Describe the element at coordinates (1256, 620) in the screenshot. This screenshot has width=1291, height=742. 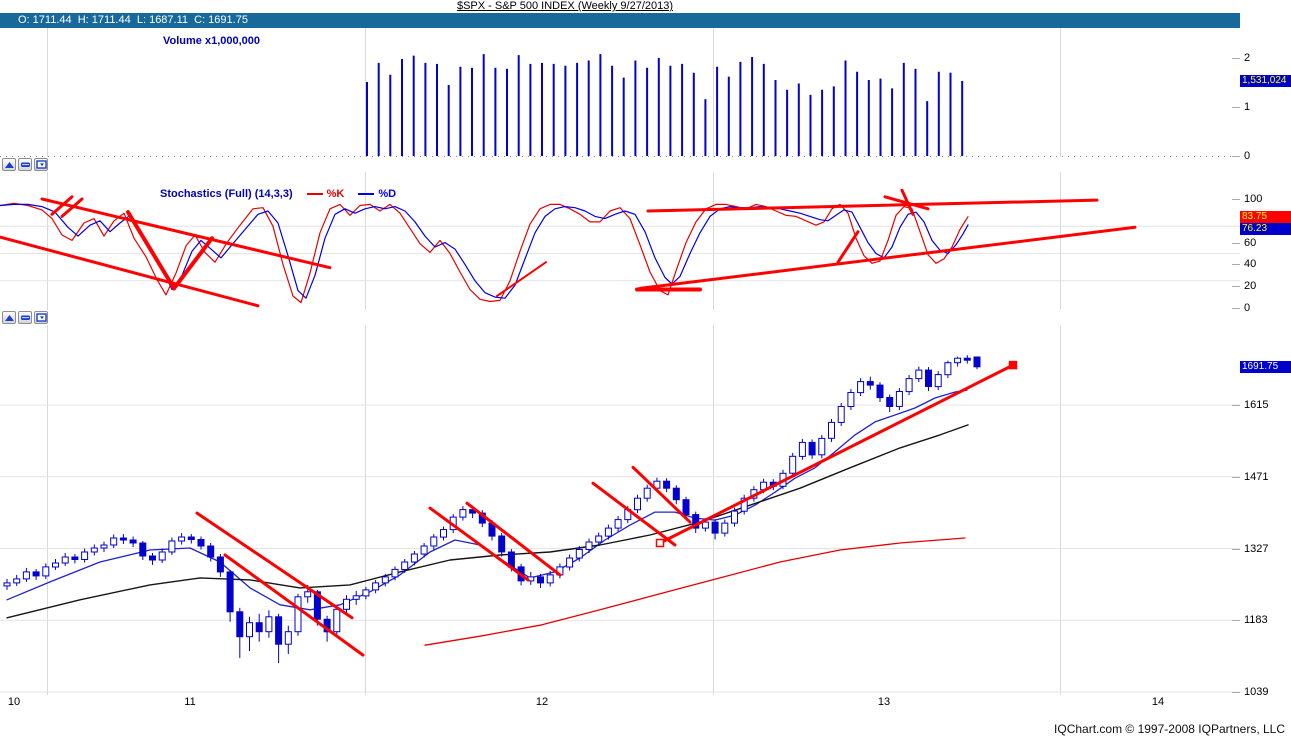
I see `y-axis-tick-label: 1183` at that location.